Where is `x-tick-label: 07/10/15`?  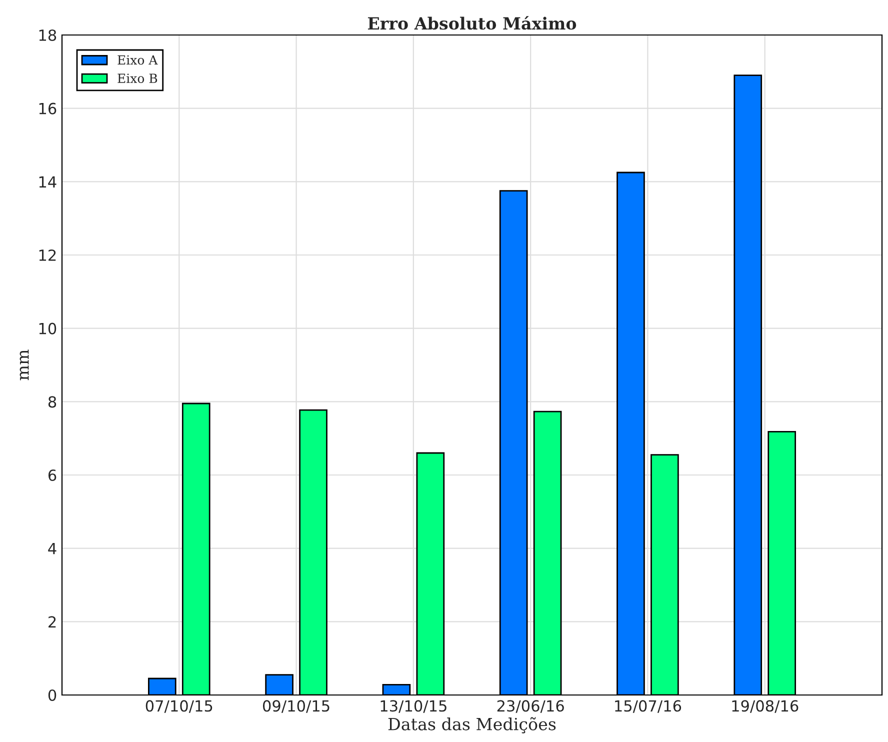 x-tick-label: 07/10/15 is located at coordinates (179, 706).